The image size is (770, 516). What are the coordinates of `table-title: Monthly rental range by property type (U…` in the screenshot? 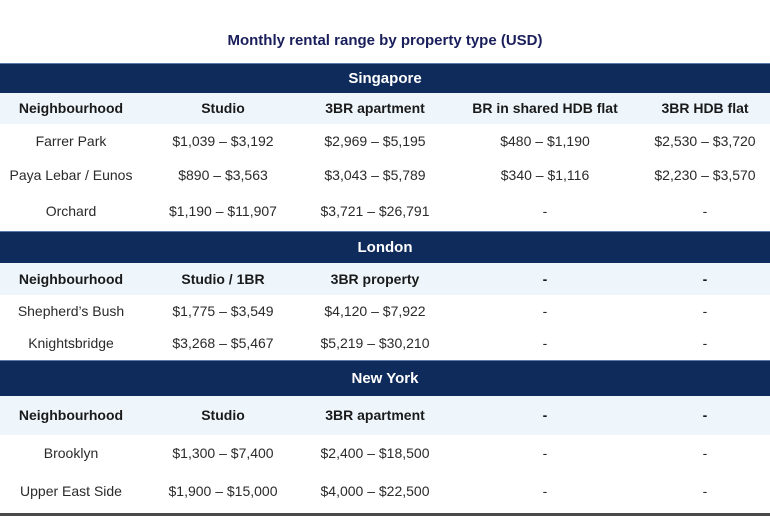 It's located at (385, 40).